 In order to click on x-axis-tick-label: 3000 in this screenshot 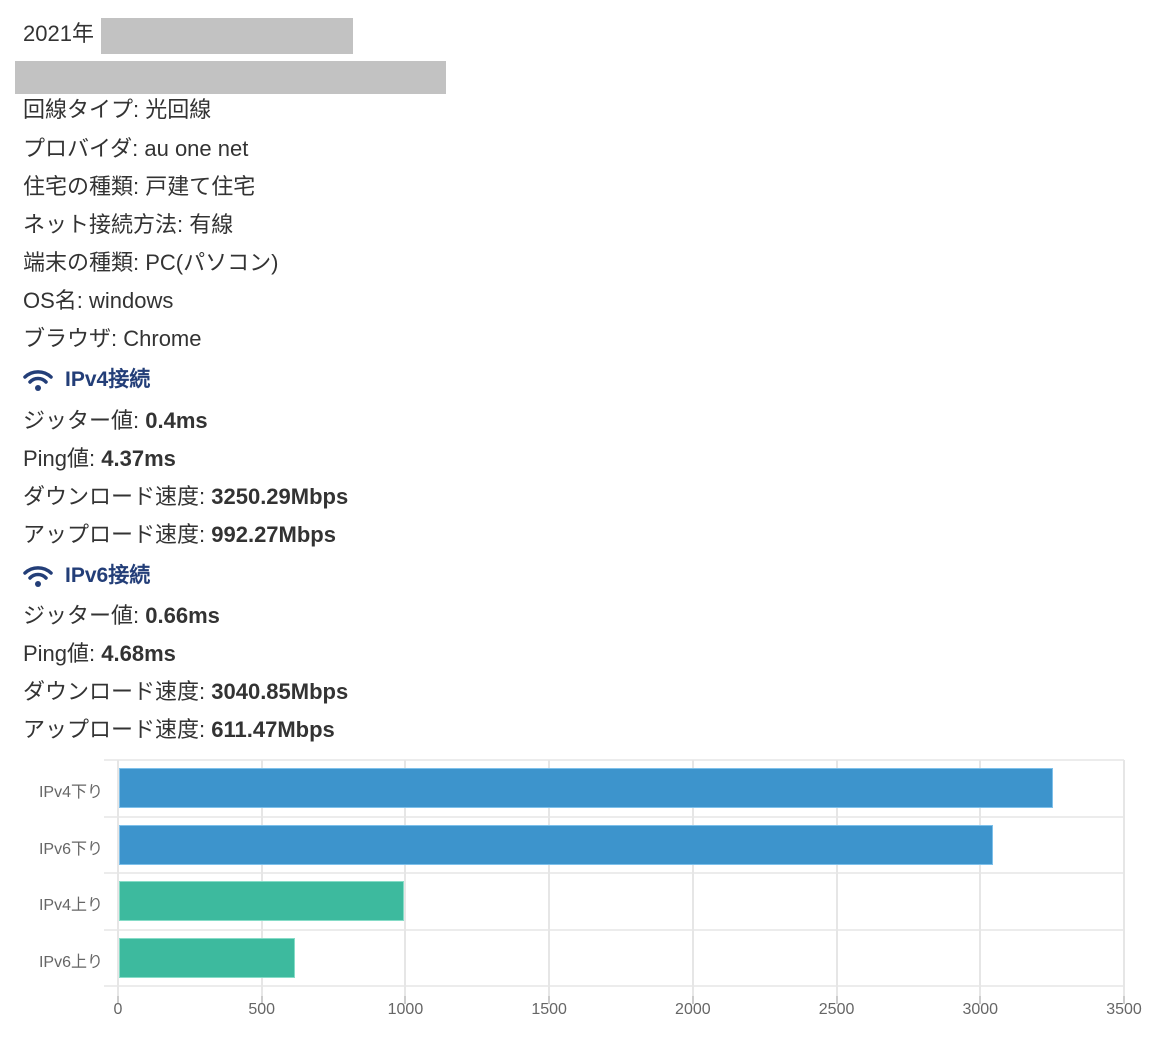, I will do `click(980, 1009)`.